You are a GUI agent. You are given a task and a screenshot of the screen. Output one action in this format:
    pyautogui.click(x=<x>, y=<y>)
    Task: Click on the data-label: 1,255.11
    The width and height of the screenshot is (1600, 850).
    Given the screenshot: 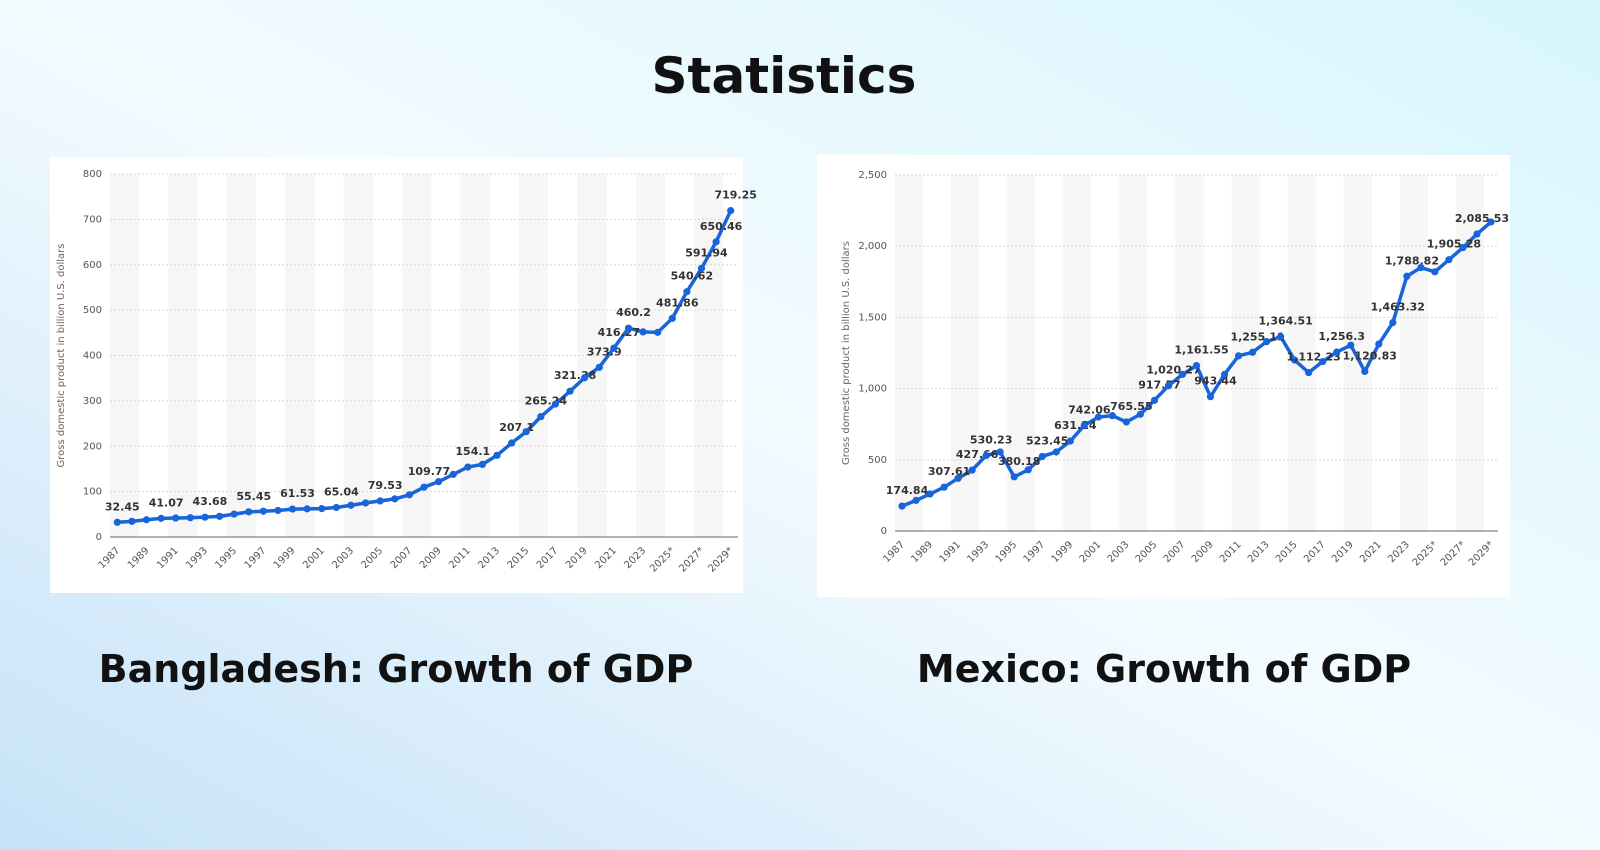 What is the action you would take?
    pyautogui.click(x=1257, y=336)
    